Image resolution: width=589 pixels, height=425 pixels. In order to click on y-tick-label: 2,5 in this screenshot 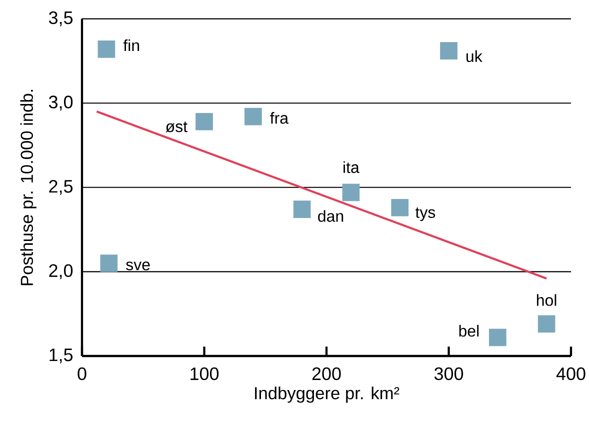, I will do `click(61, 187)`.